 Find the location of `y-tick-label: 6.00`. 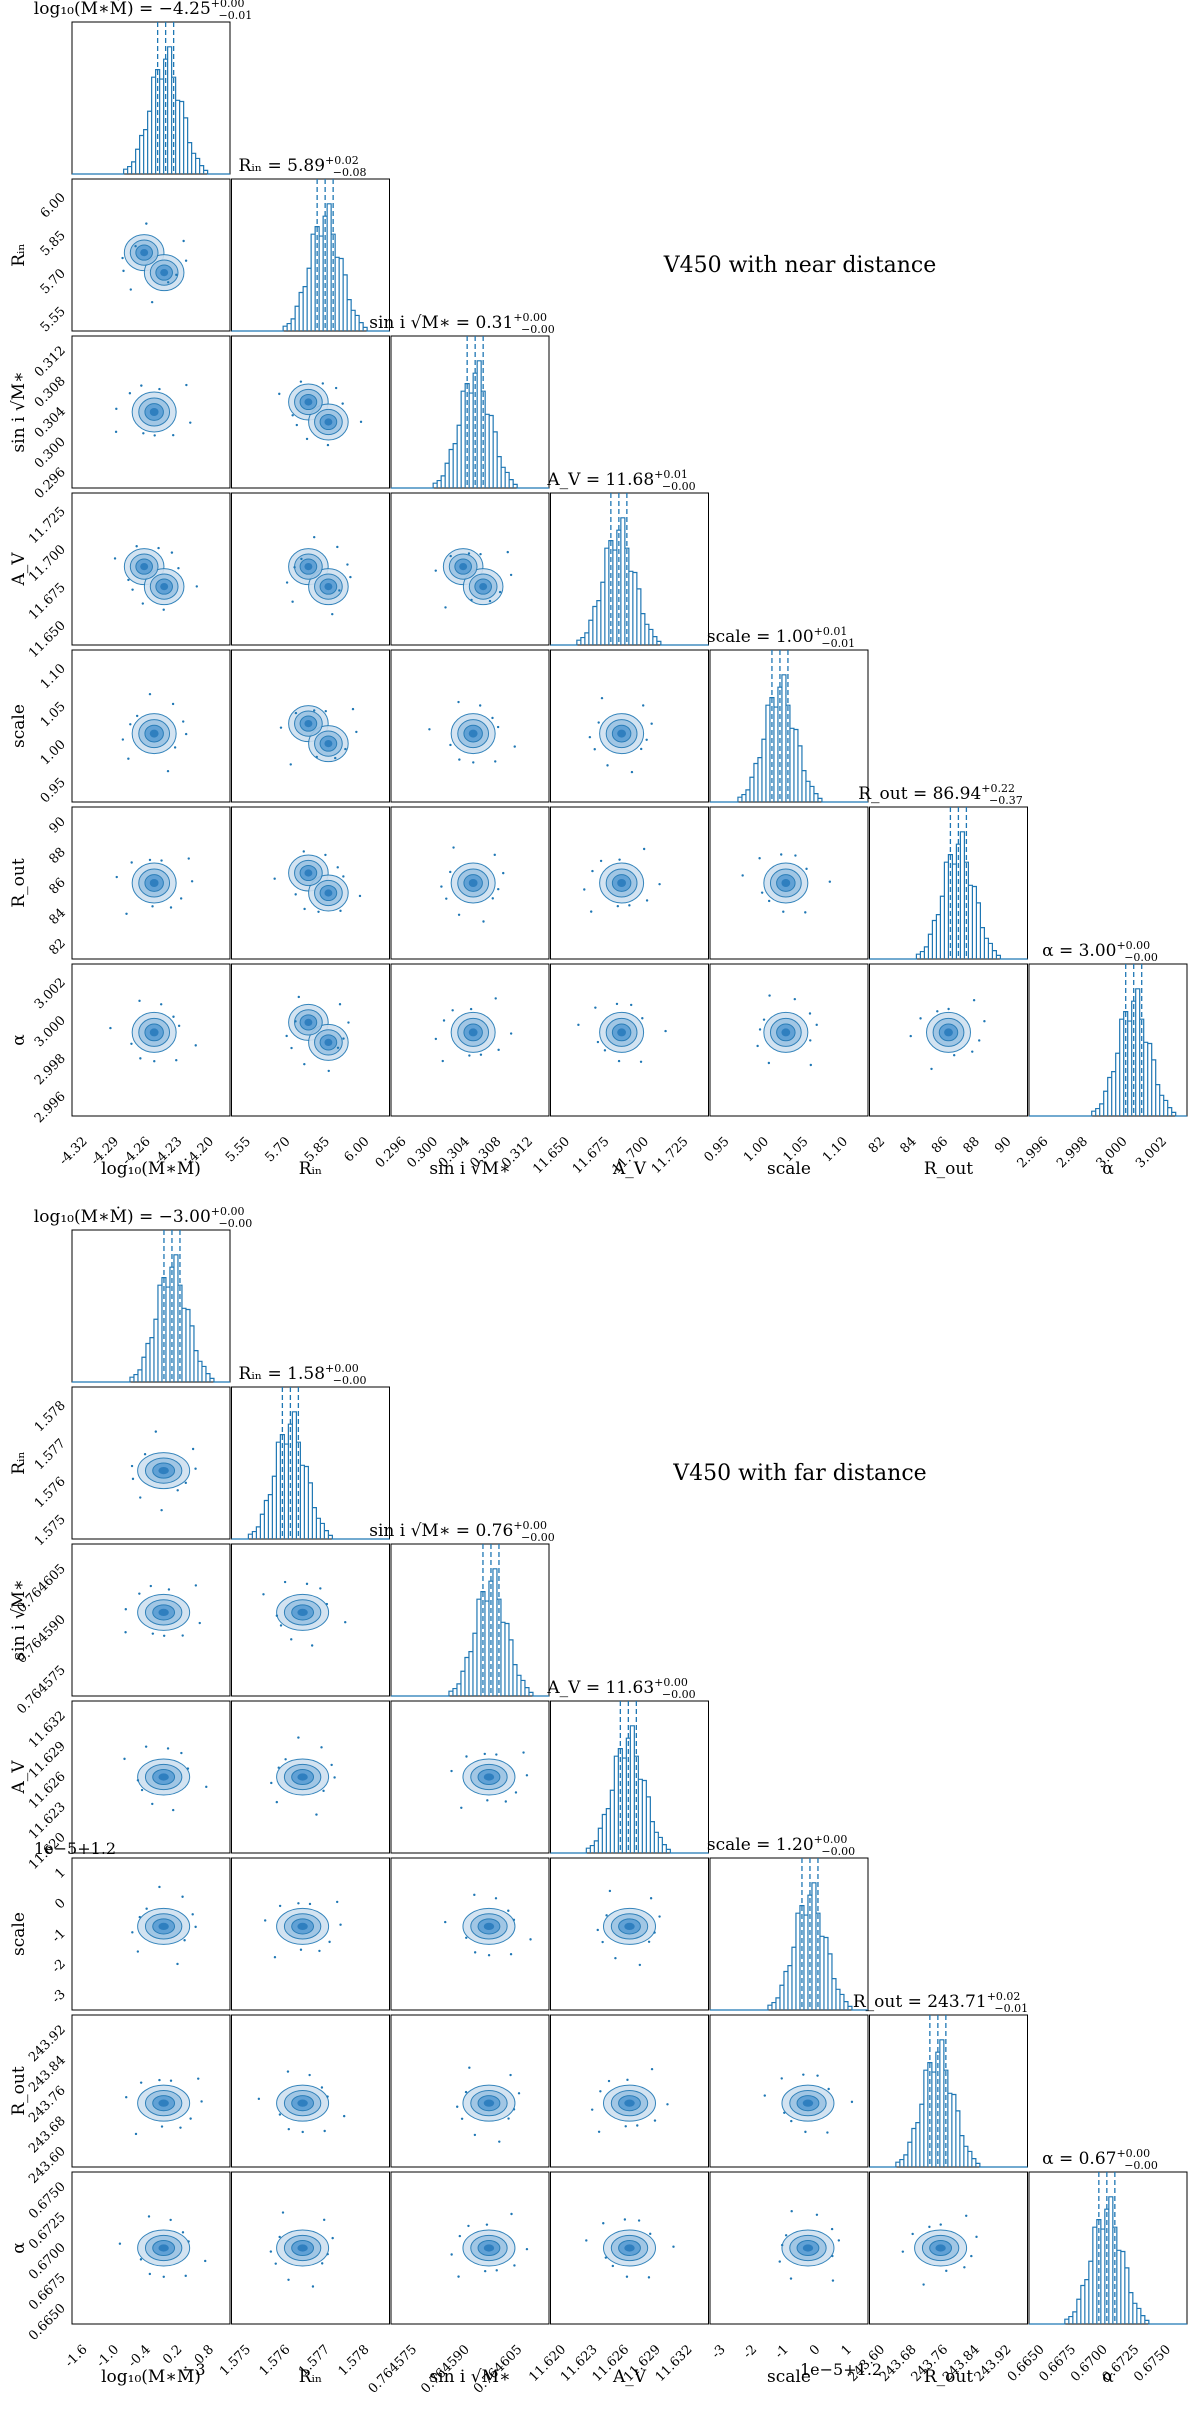

y-tick-label: 6.00 is located at coordinates (53, 205).